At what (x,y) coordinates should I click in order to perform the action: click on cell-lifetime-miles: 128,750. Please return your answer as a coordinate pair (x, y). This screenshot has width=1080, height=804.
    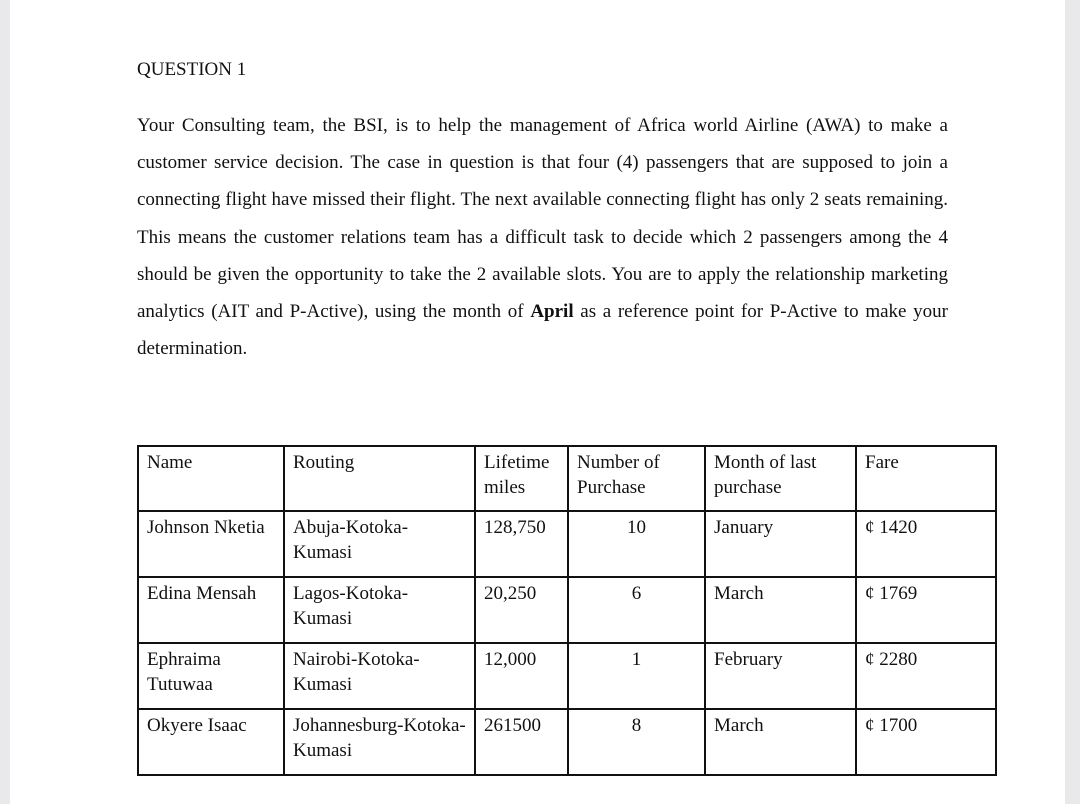
    Looking at the image, I should click on (521, 544).